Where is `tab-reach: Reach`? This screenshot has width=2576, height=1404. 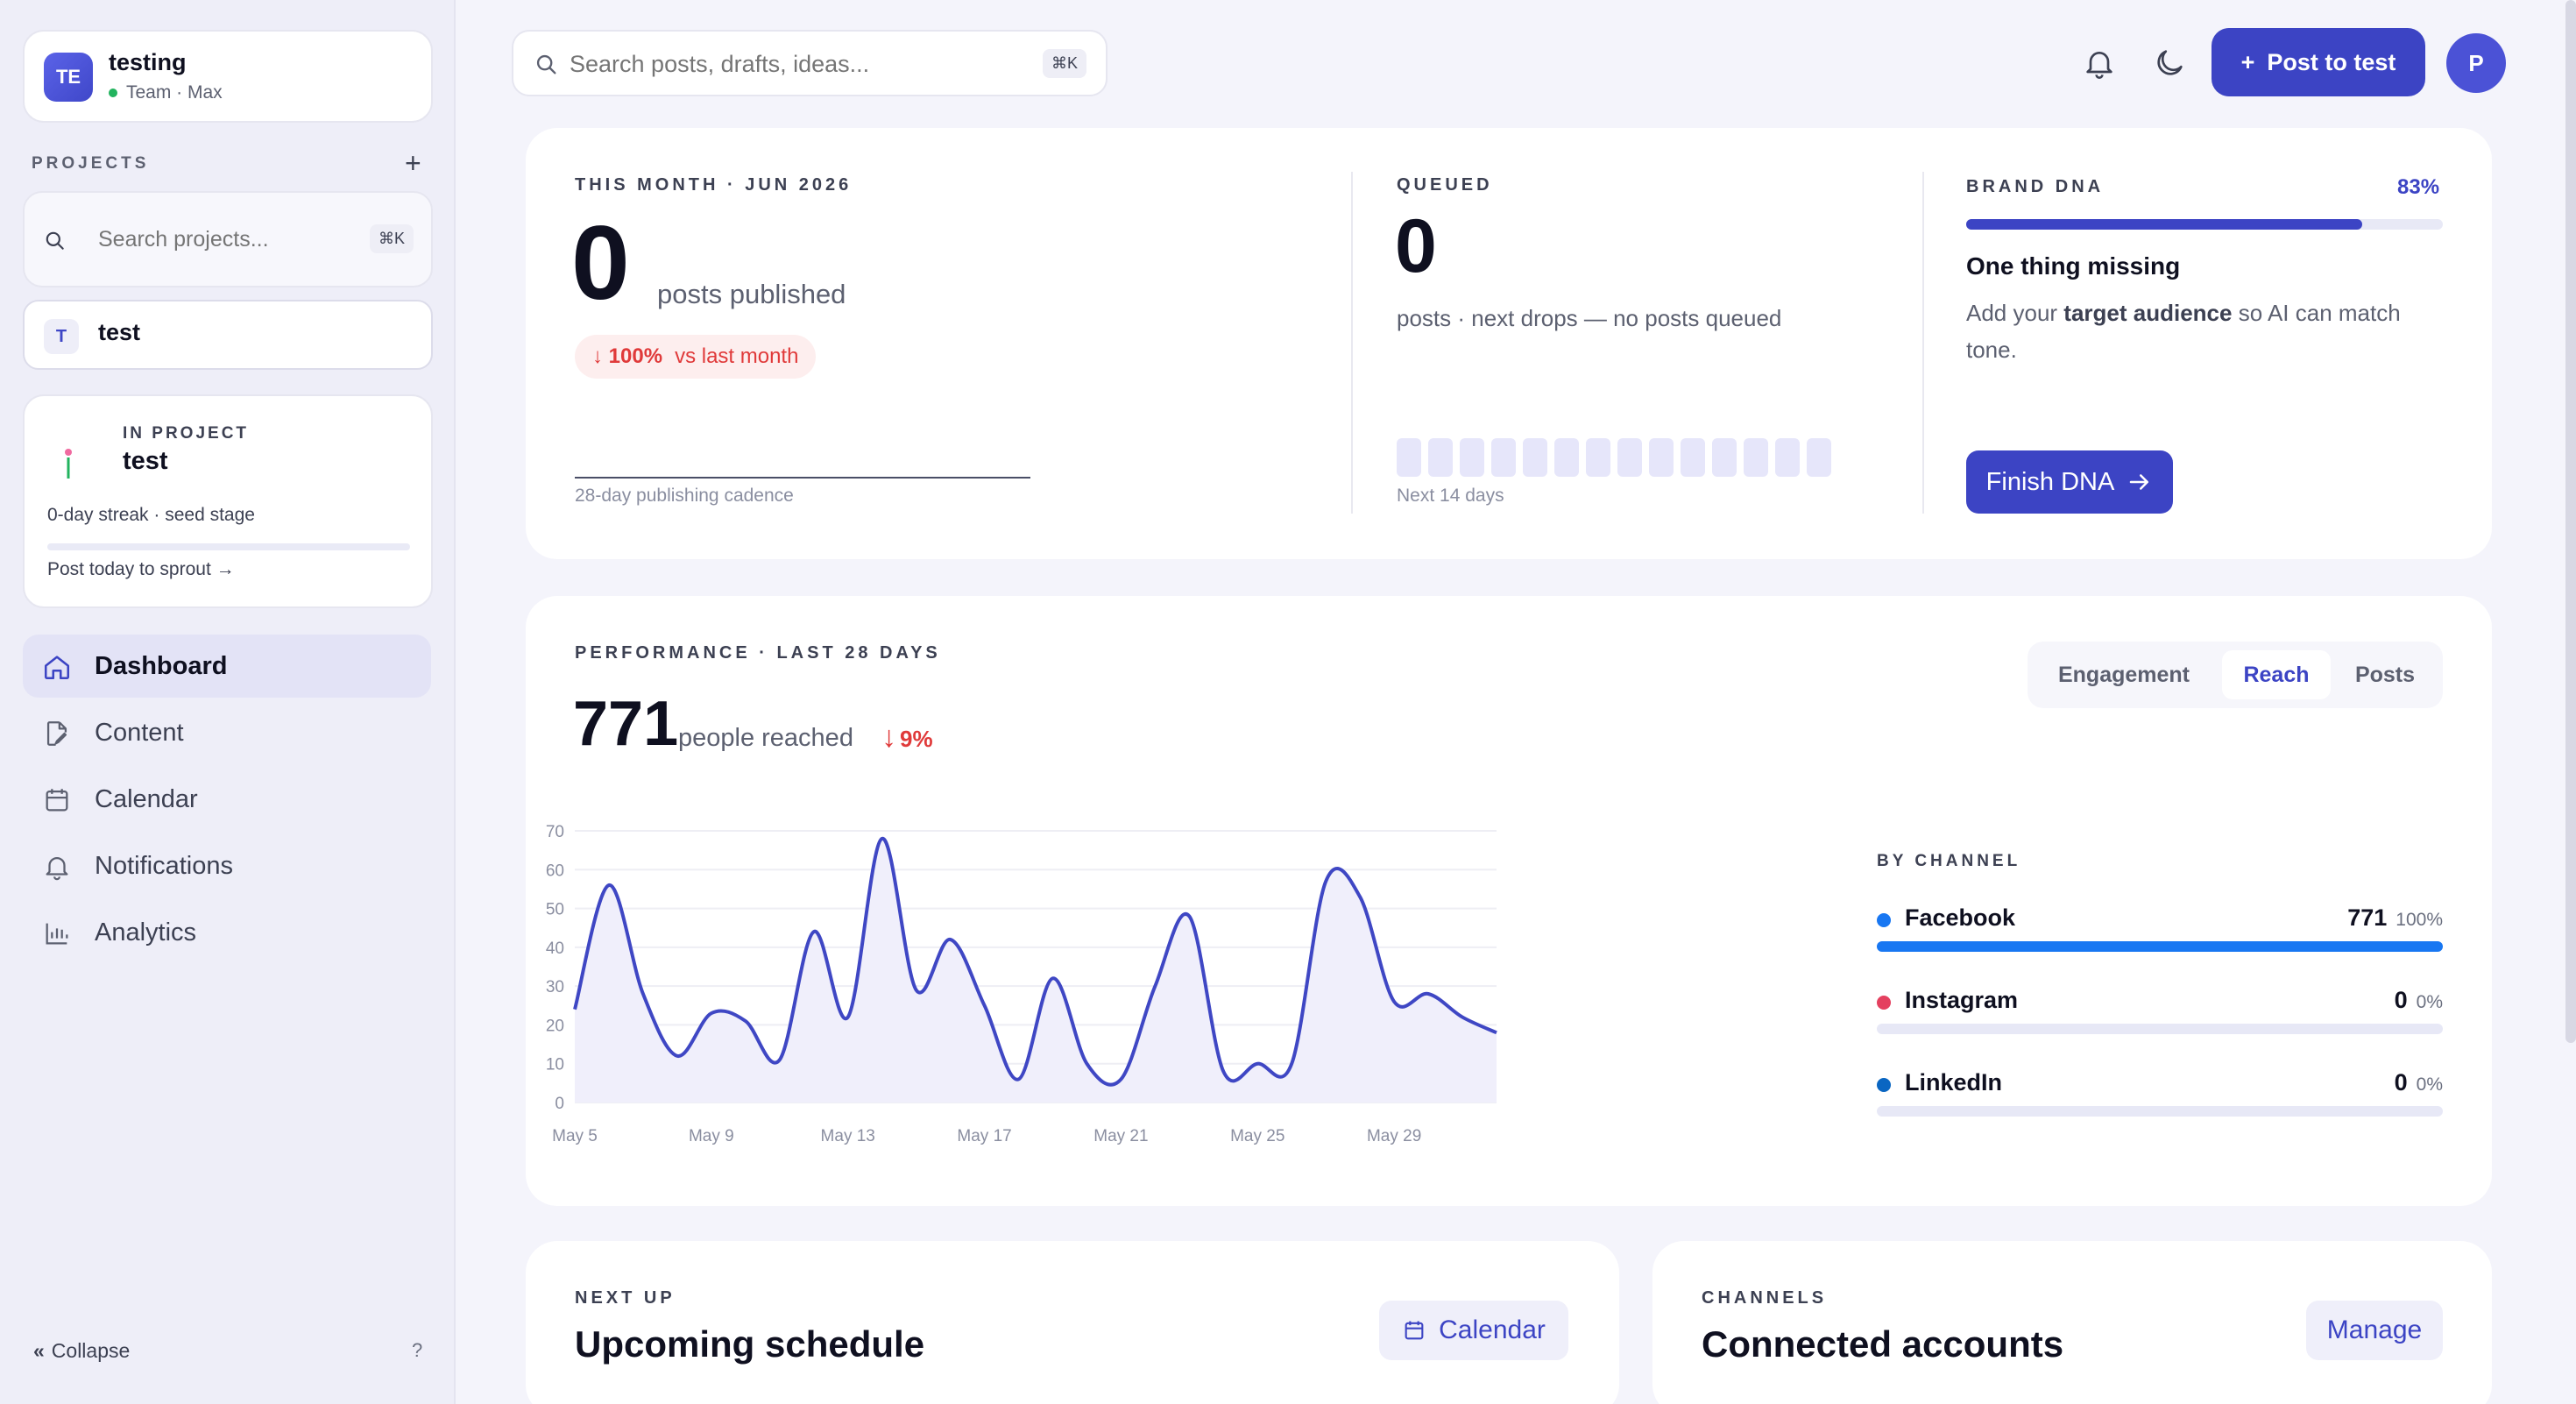 tab-reach: Reach is located at coordinates (2276, 674).